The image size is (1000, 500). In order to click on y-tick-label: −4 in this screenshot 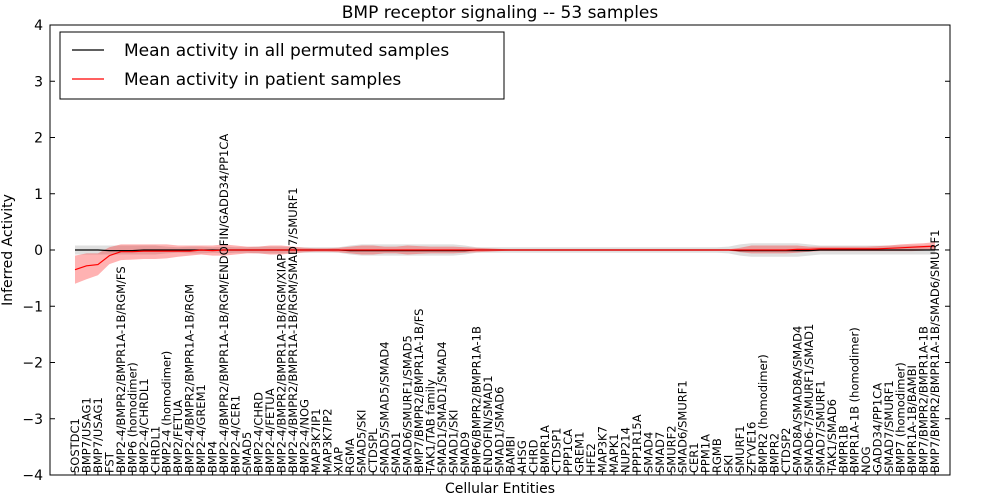, I will do `click(32, 476)`.